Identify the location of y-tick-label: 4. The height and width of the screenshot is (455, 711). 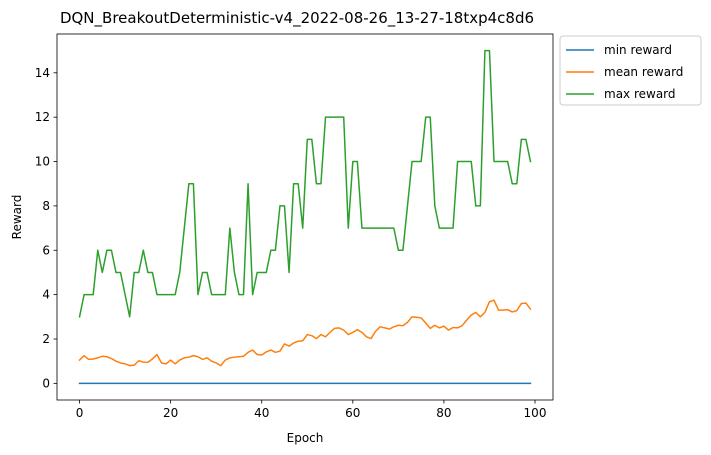
(46, 295).